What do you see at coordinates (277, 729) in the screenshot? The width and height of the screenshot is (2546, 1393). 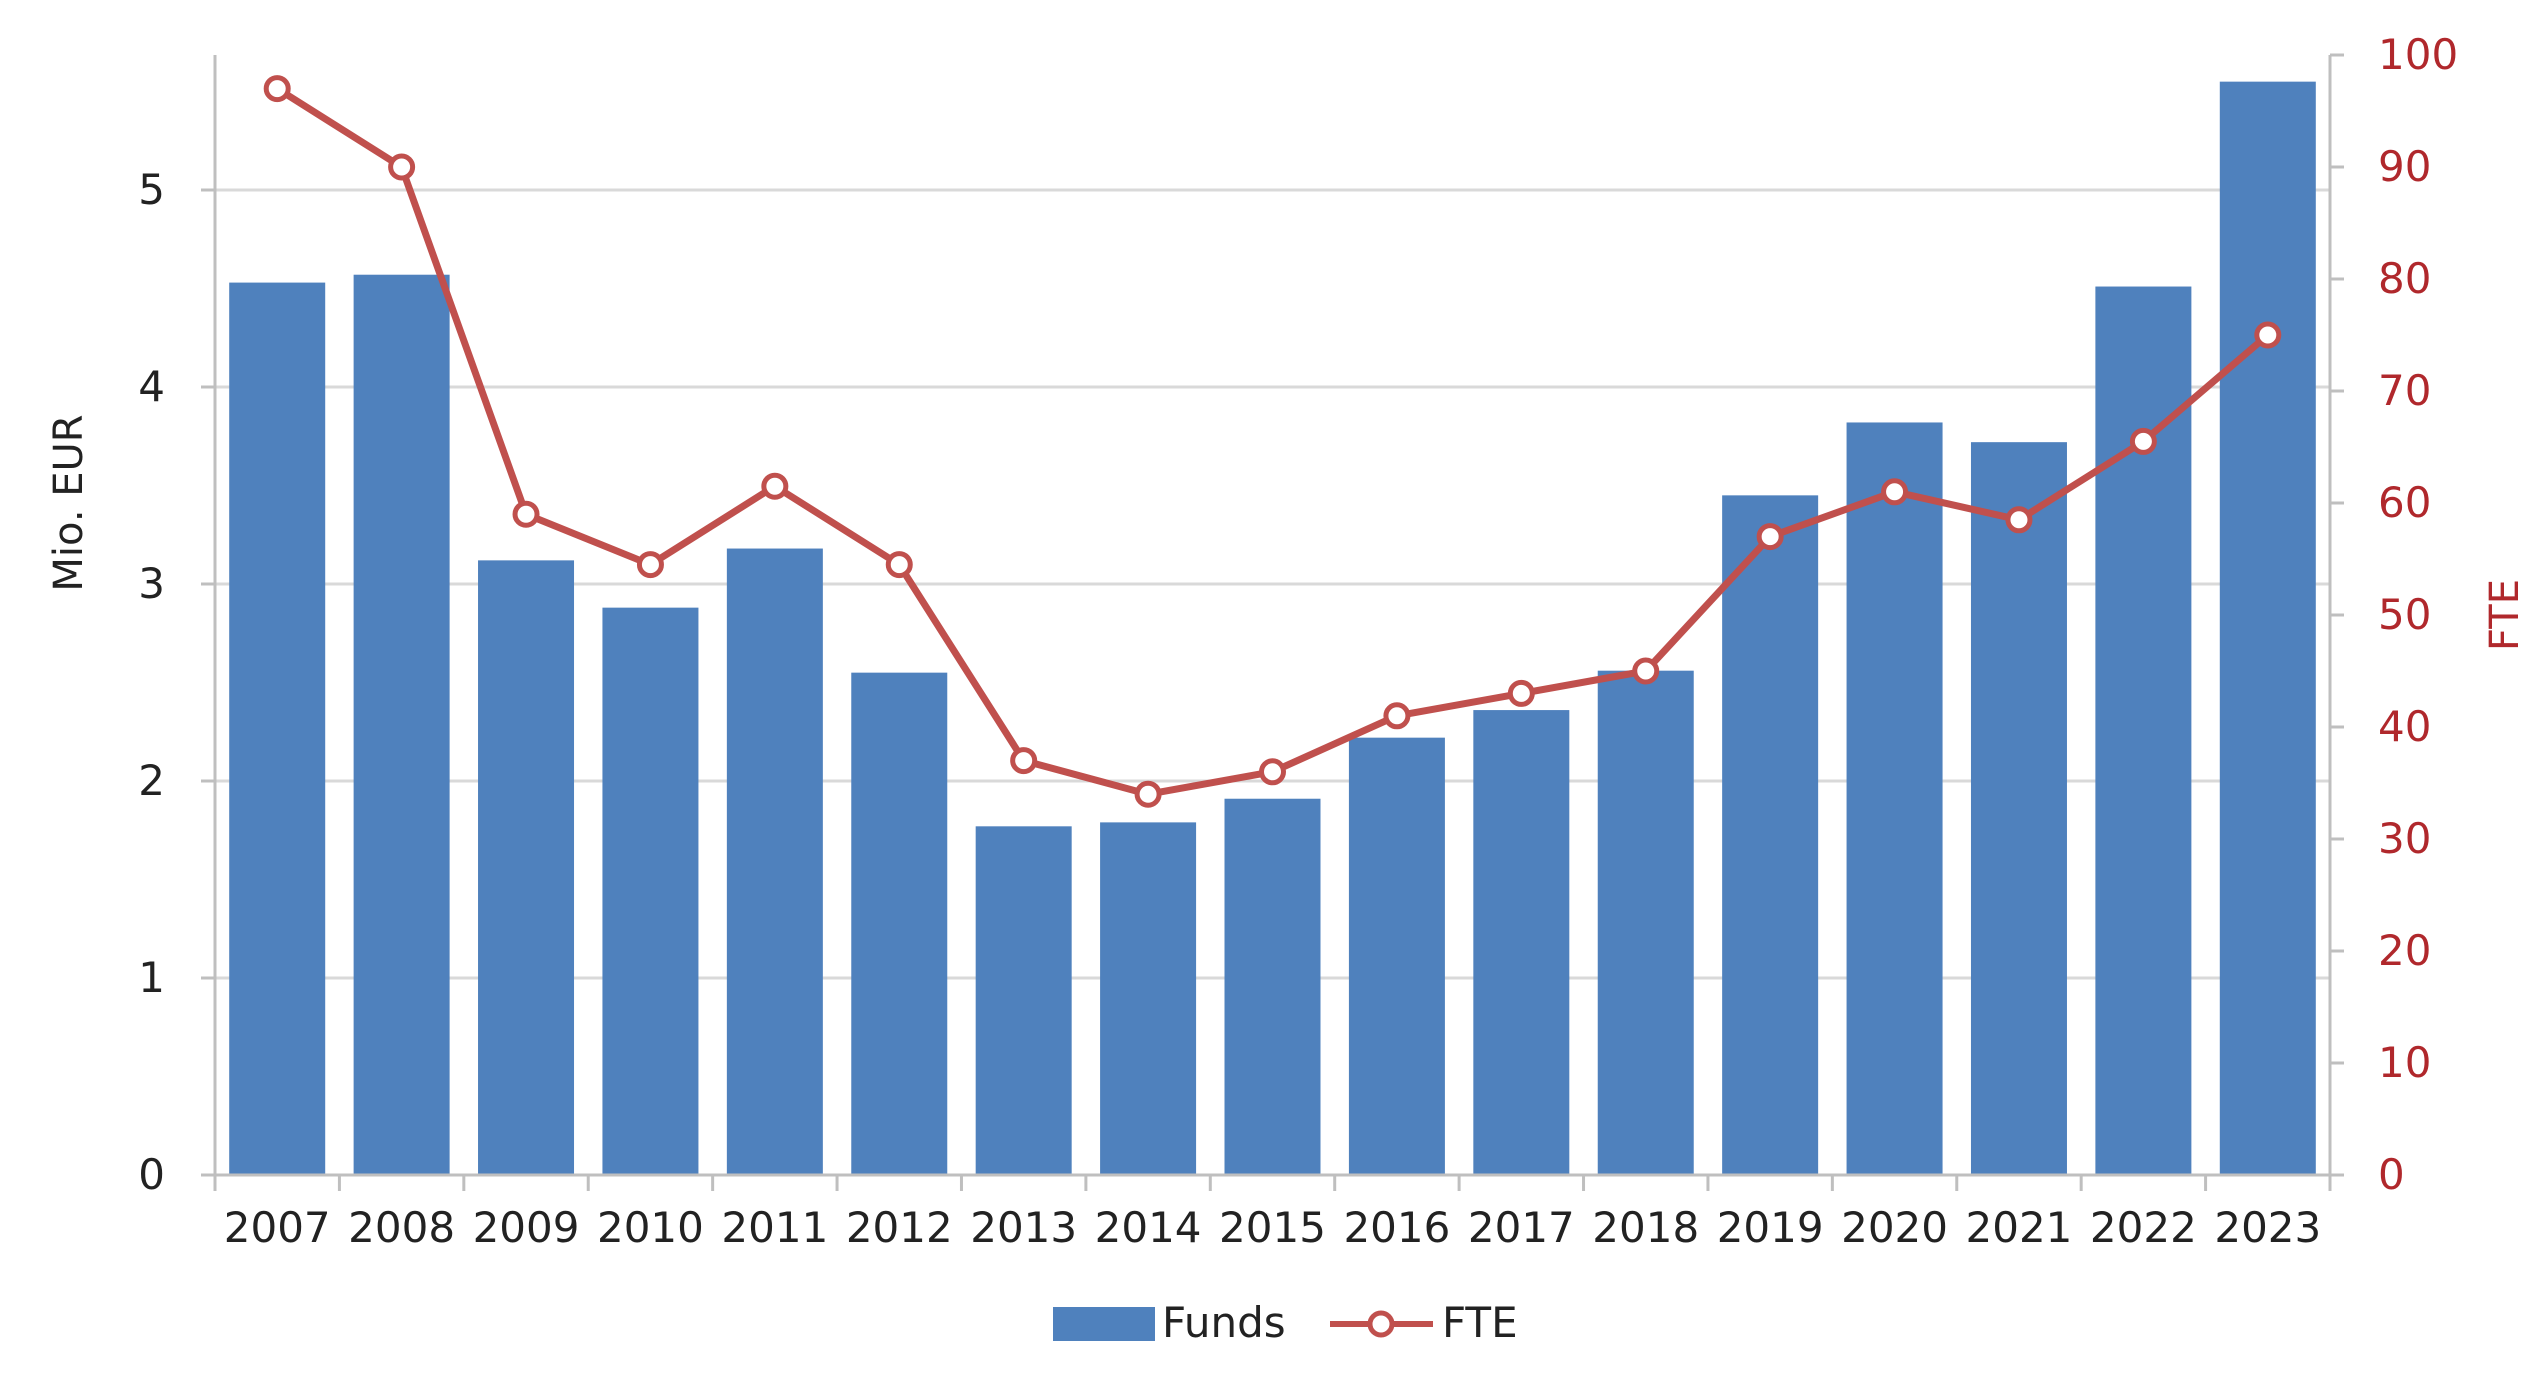 I see `bar-funds-2007` at bounding box center [277, 729].